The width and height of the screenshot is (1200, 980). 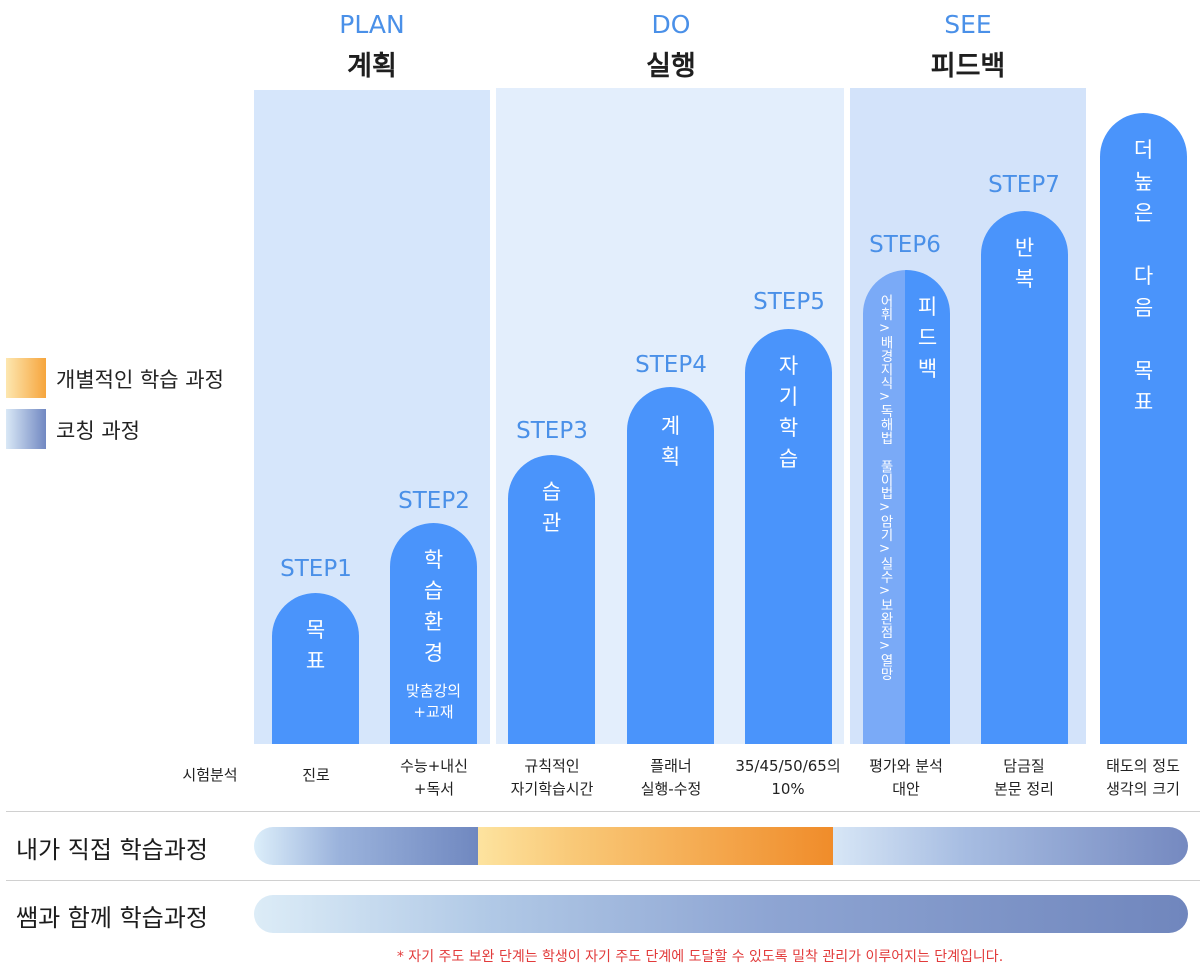 What do you see at coordinates (603, 880) in the screenshot?
I see `divider-middle` at bounding box center [603, 880].